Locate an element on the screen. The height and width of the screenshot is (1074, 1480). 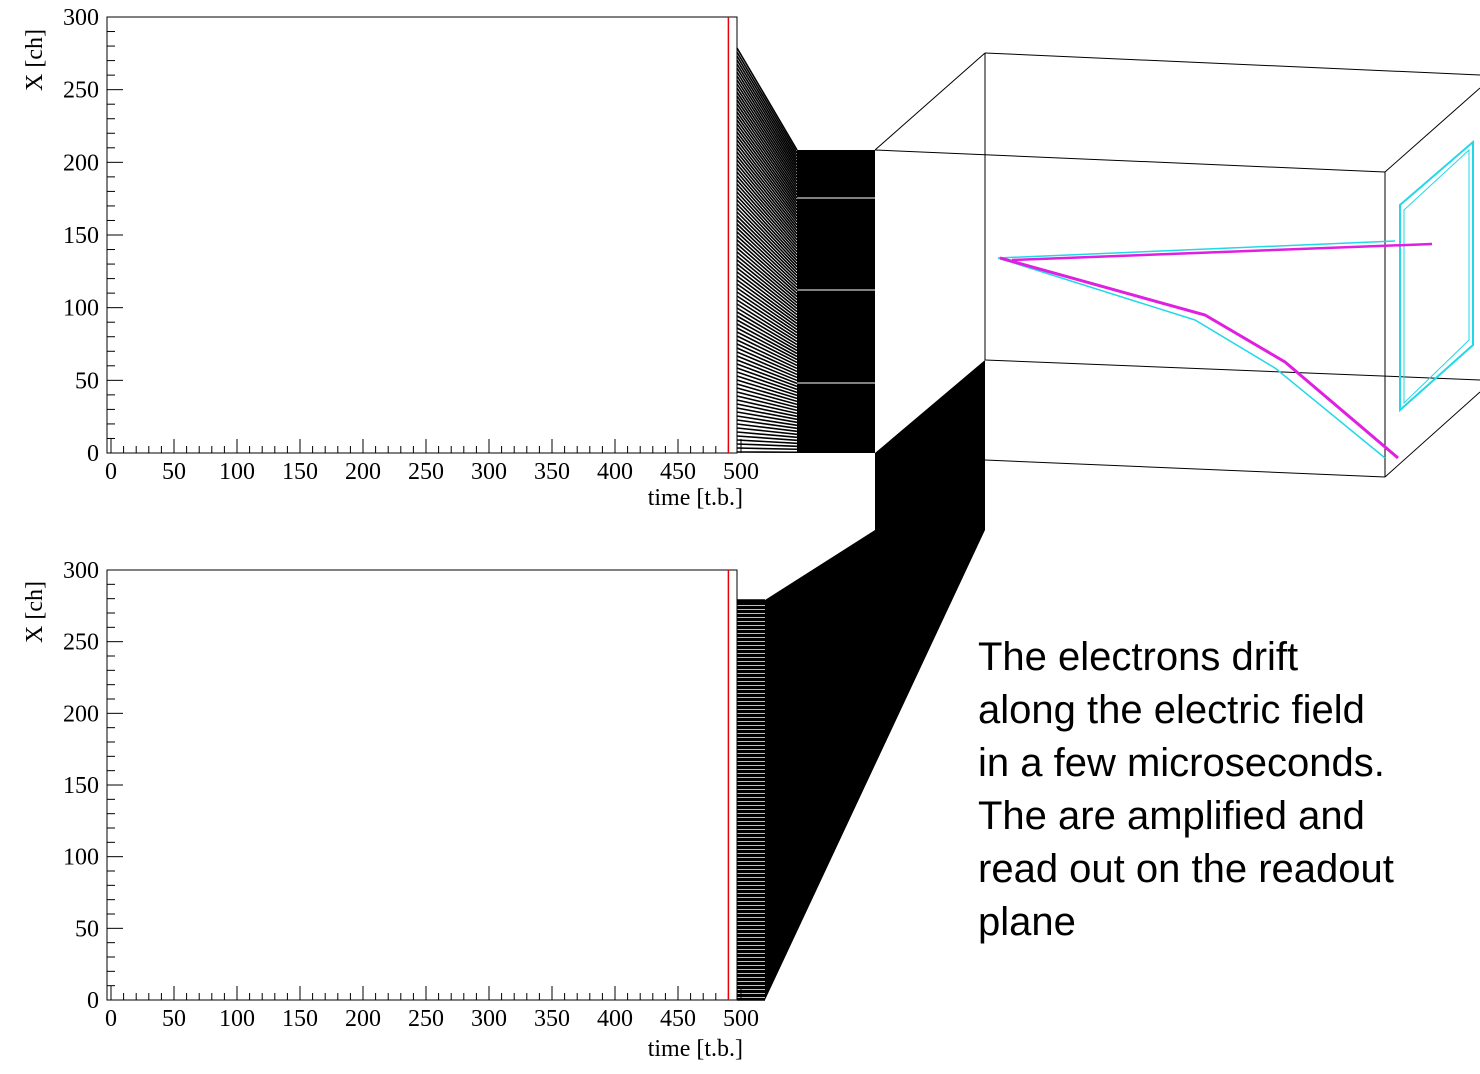
y-axis-title: X [ch] is located at coordinates (35, 60).